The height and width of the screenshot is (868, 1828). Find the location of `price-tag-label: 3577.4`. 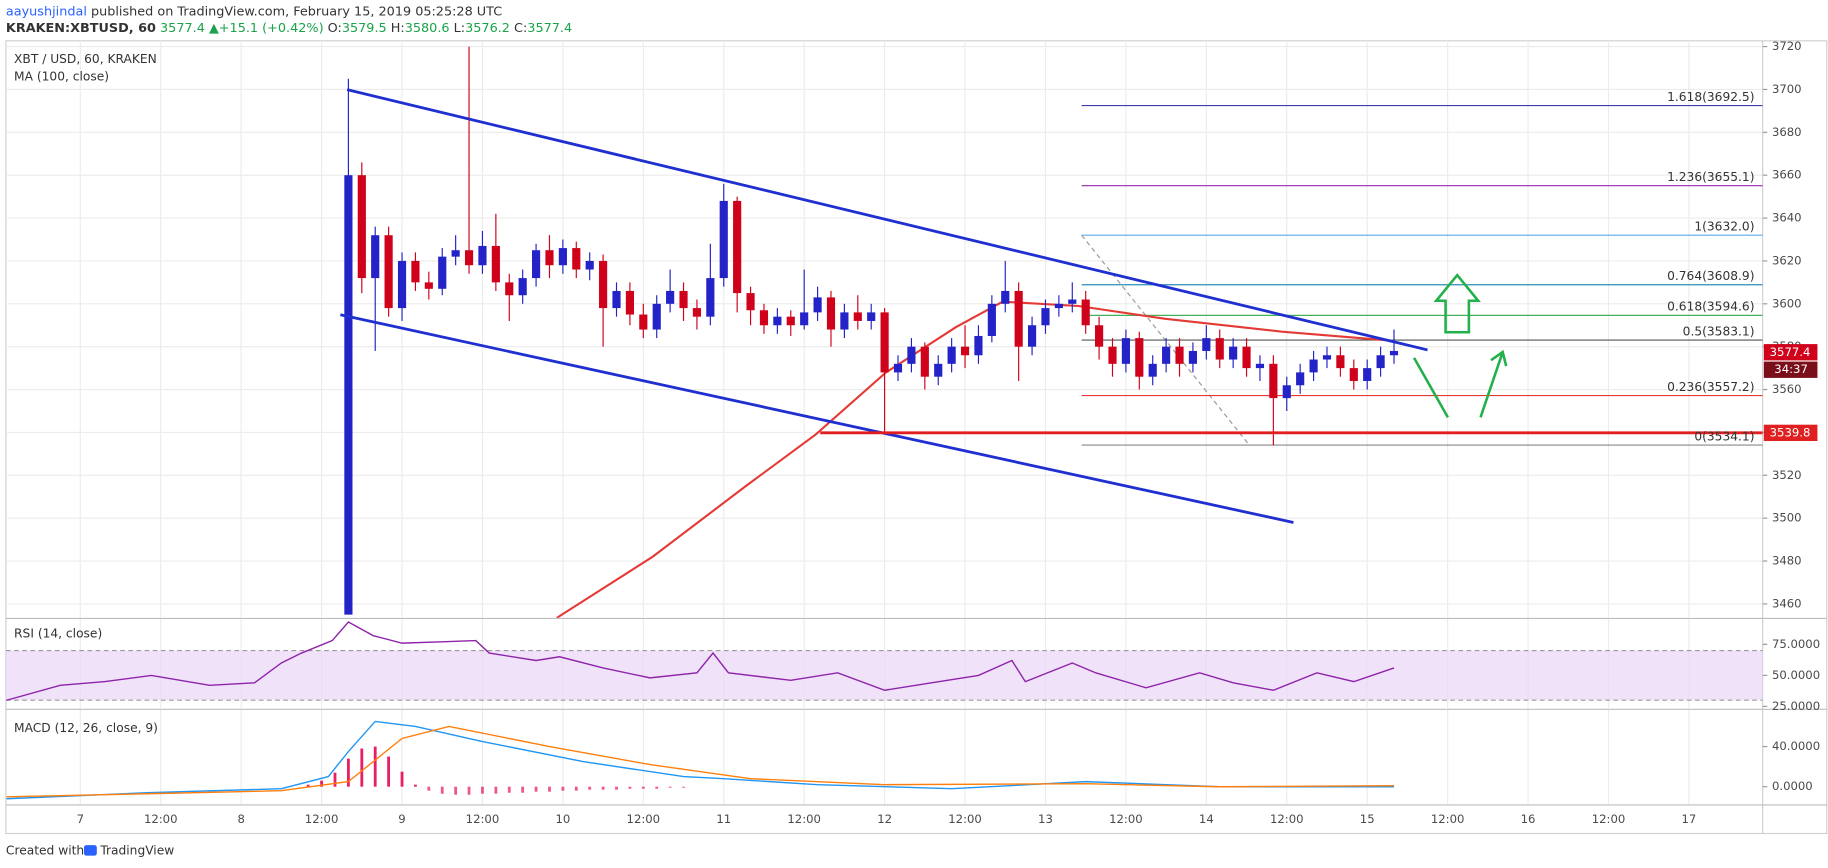

price-tag-label: 3577.4 is located at coordinates (1790, 352).